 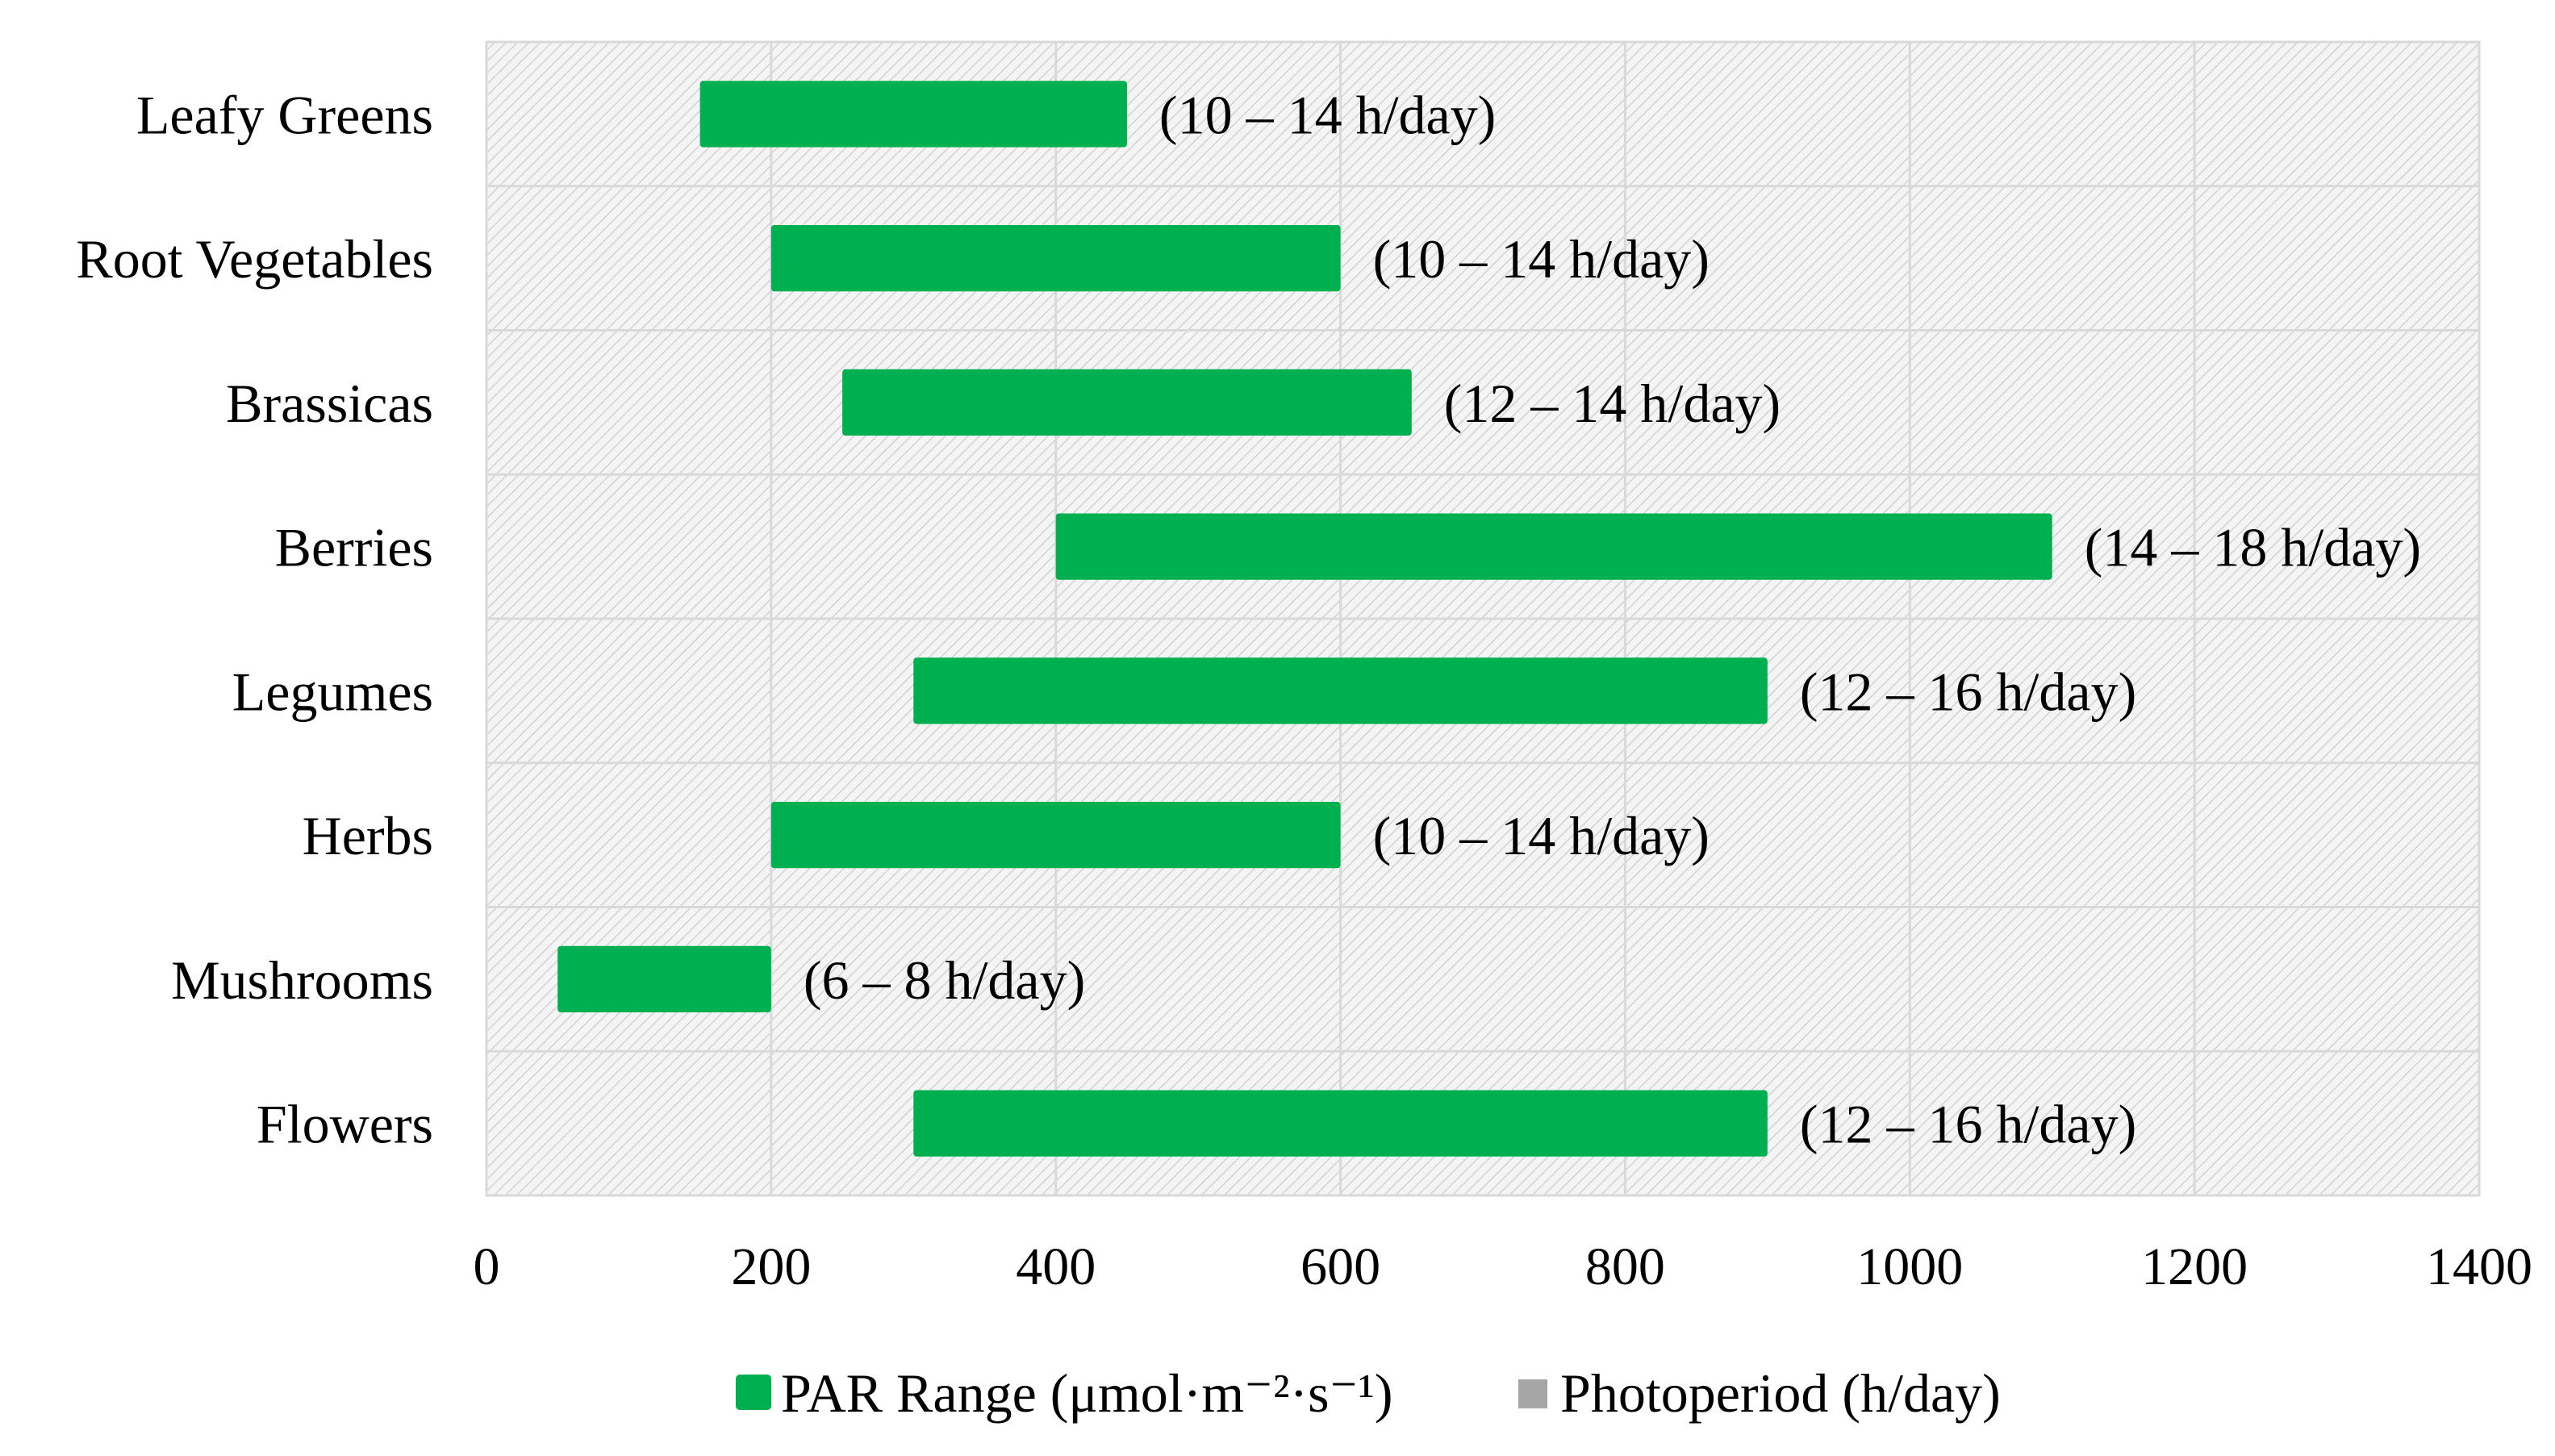 I want to click on bar-mushrooms, so click(x=664, y=979).